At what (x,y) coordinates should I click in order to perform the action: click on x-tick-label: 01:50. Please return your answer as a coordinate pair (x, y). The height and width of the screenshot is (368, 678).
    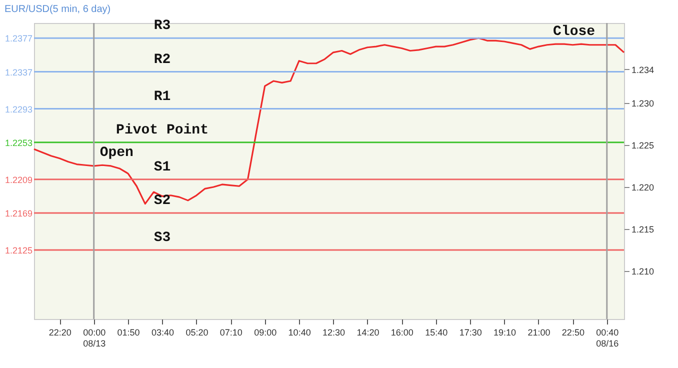
    Looking at the image, I should click on (128, 333).